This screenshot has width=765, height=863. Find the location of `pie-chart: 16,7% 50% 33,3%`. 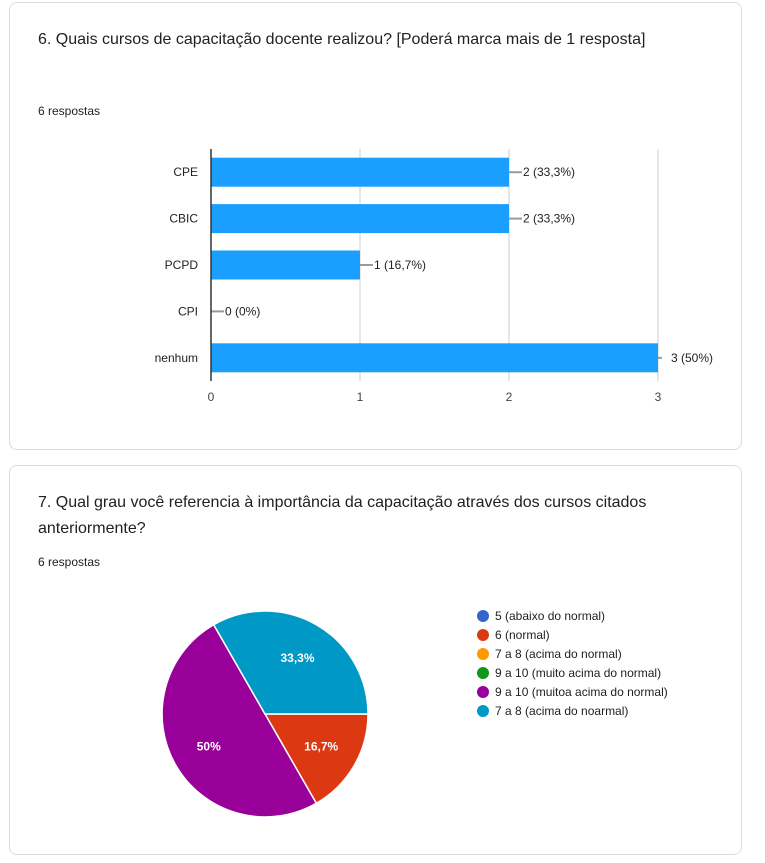

pie-chart: 16,7% 50% 33,3% is located at coordinates (265, 714).